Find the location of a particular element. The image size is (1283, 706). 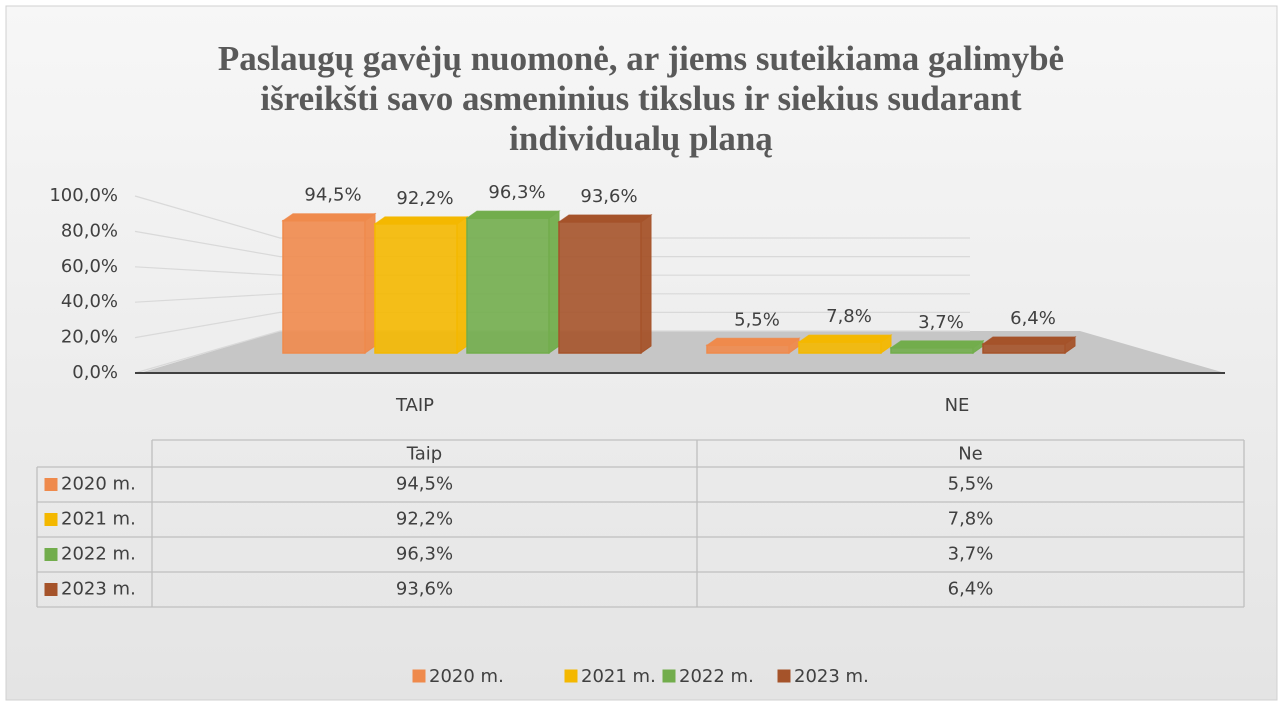

table-header: Taip is located at coordinates (424, 454).